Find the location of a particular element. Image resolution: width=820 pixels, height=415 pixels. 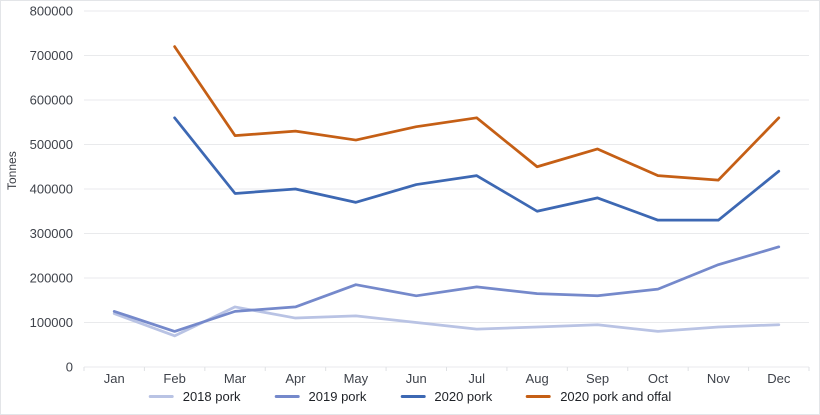

legend-label: 2019 pork is located at coordinates (337, 396).